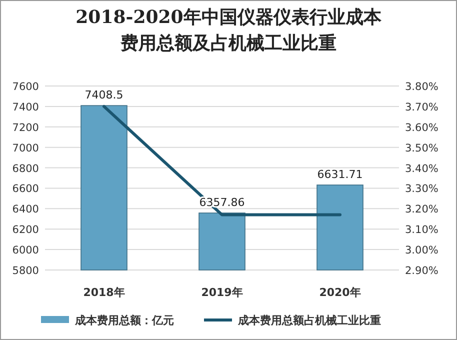 The height and width of the screenshot is (340, 457). I want to click on y-tick-label: 7600, so click(25, 87).